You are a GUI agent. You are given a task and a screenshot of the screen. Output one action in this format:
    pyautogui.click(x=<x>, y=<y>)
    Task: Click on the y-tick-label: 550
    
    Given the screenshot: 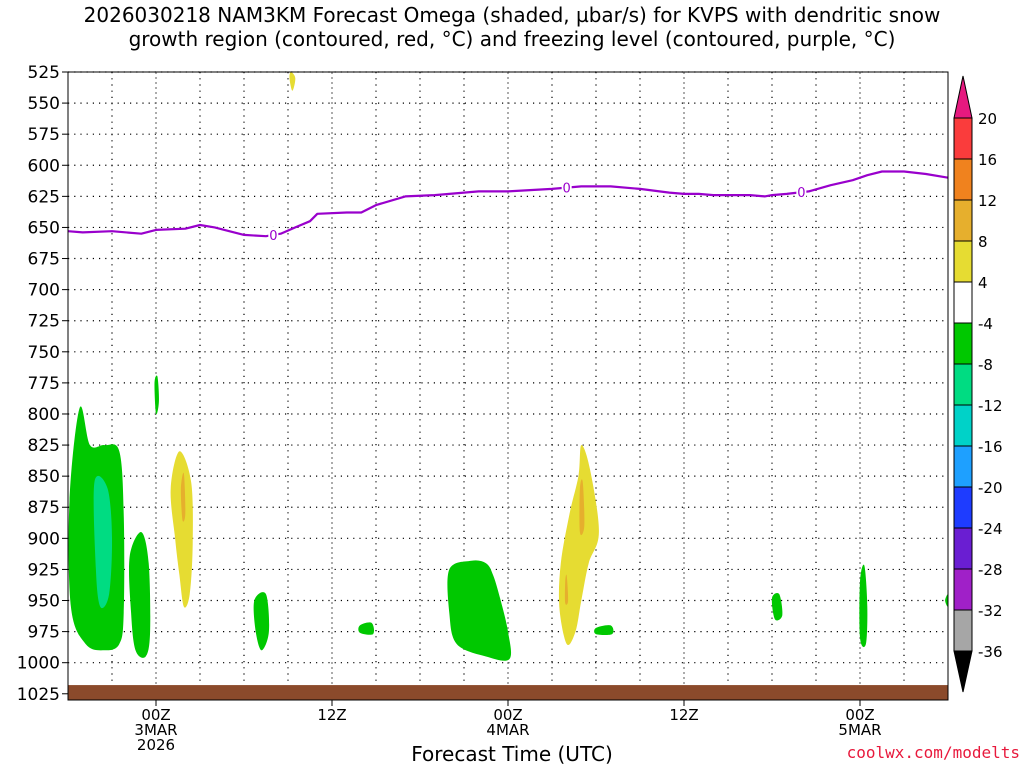 What is the action you would take?
    pyautogui.click(x=44, y=104)
    